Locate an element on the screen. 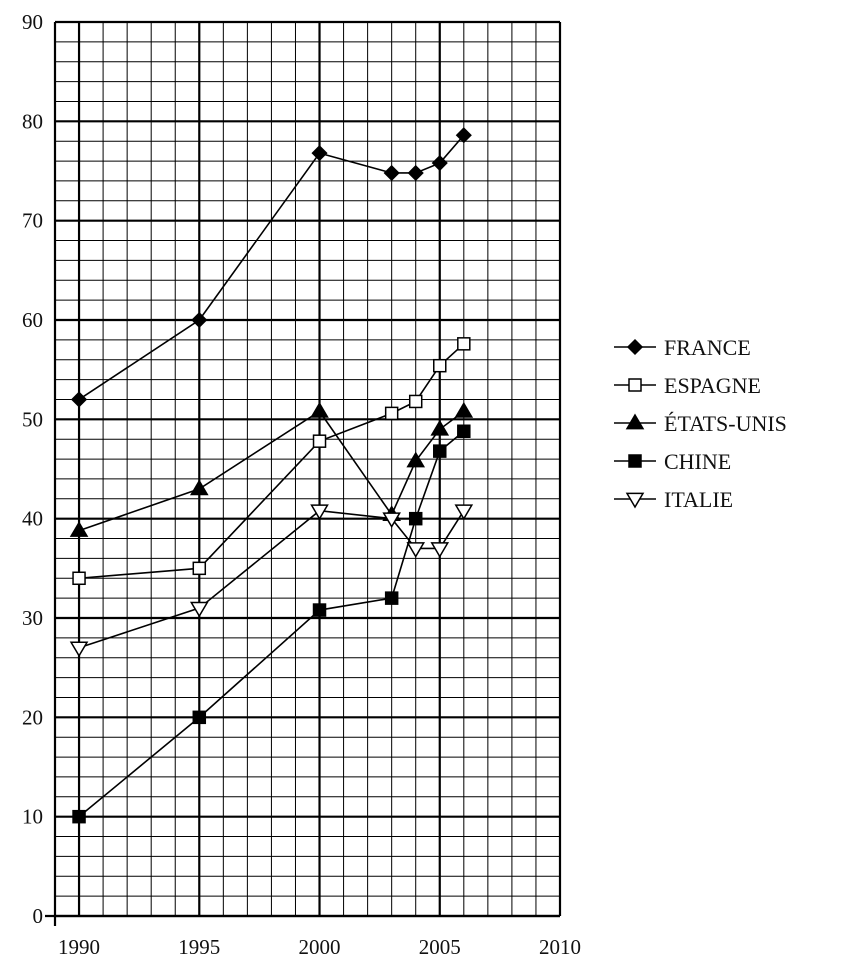 This screenshot has width=842, height=964. legend-marker-etats-unis is located at coordinates (635, 421).